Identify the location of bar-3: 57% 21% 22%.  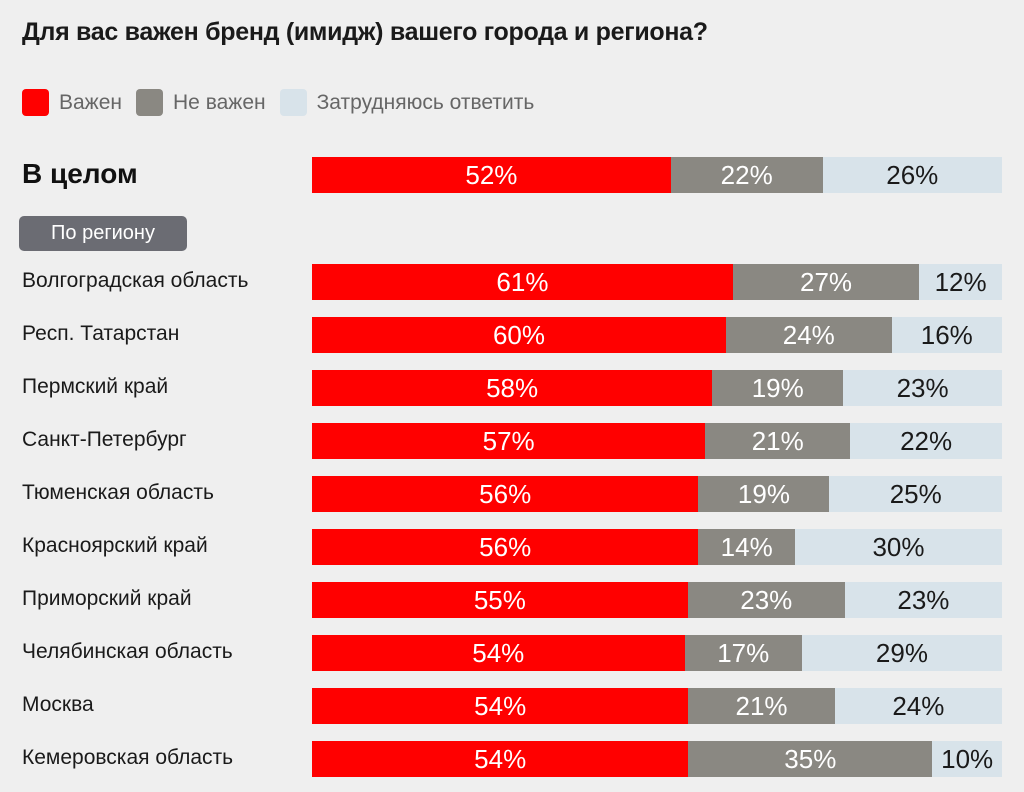
(657, 441).